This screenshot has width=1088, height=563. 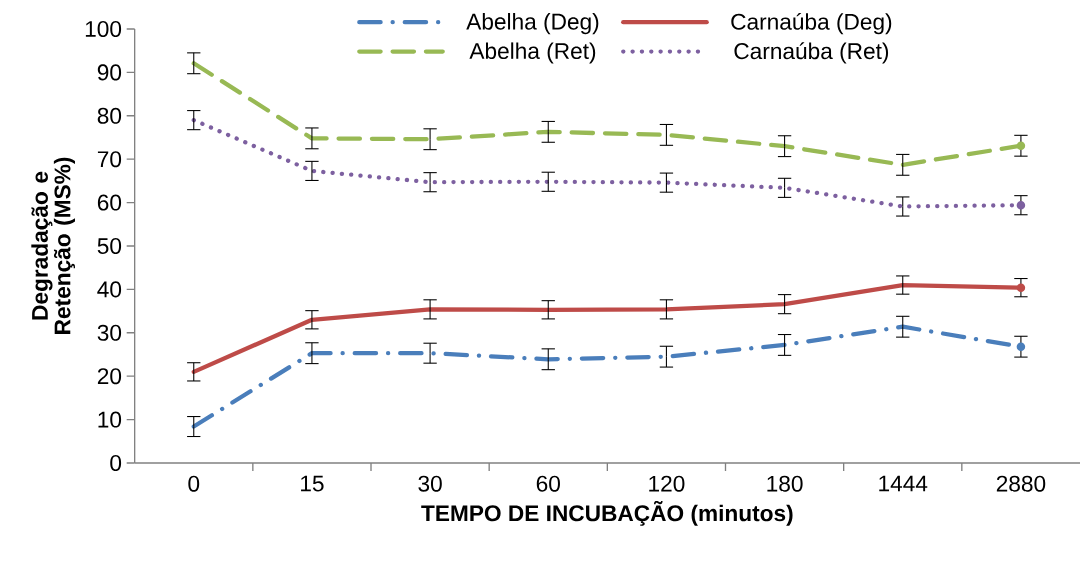 What do you see at coordinates (109, 332) in the screenshot?
I see `y-tick-label: 30` at bounding box center [109, 332].